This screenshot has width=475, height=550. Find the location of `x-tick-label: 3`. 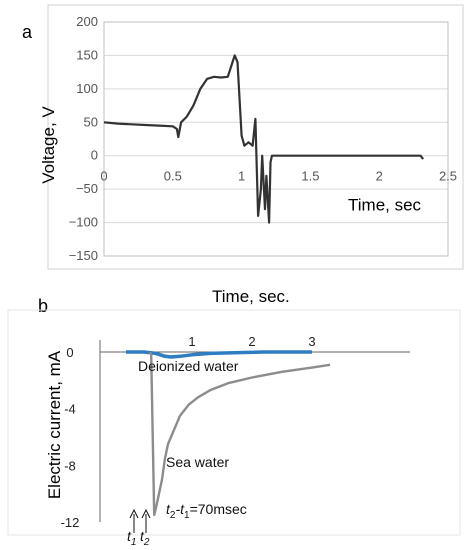

x-tick-label: 3 is located at coordinates (311, 341).